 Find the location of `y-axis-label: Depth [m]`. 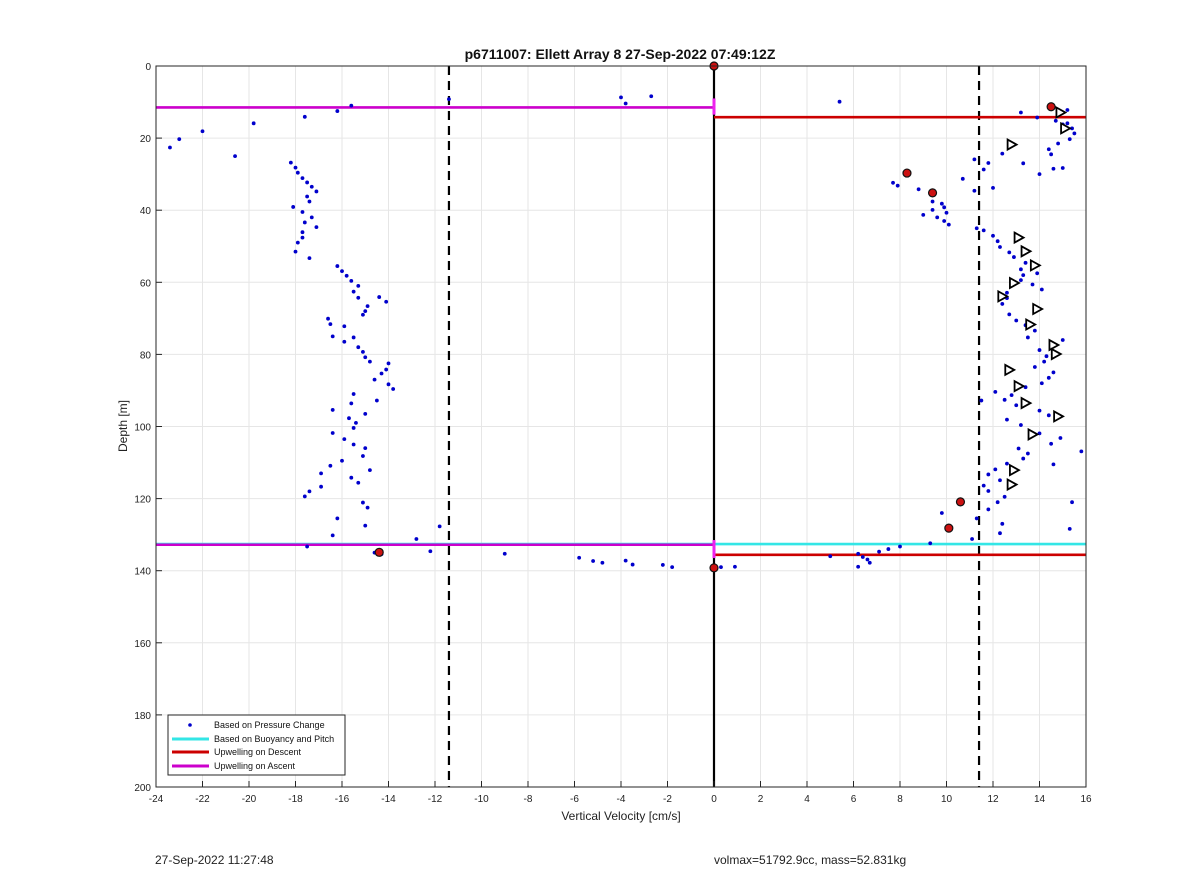

y-axis-label: Depth [m] is located at coordinates (123, 426).